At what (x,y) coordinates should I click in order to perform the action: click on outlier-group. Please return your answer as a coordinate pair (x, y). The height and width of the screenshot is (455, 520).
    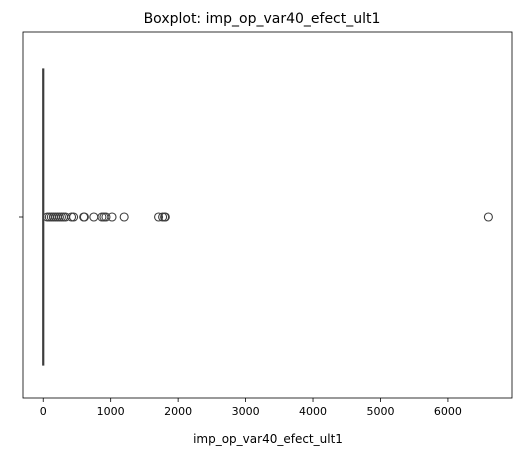
    Looking at the image, I should click on (267, 217).